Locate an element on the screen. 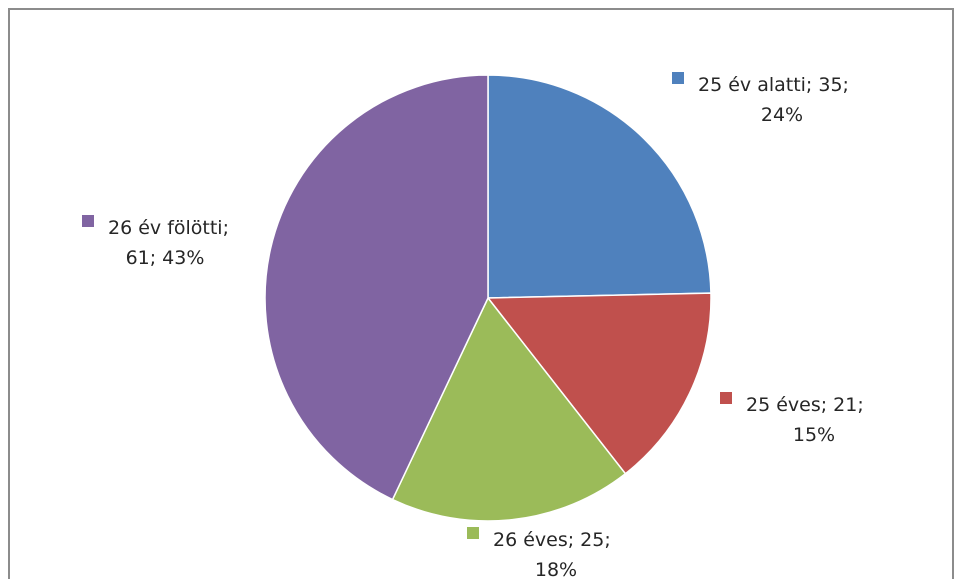 This screenshot has width=956, height=581. data-label-line2-2: 15% is located at coordinates (814, 435).